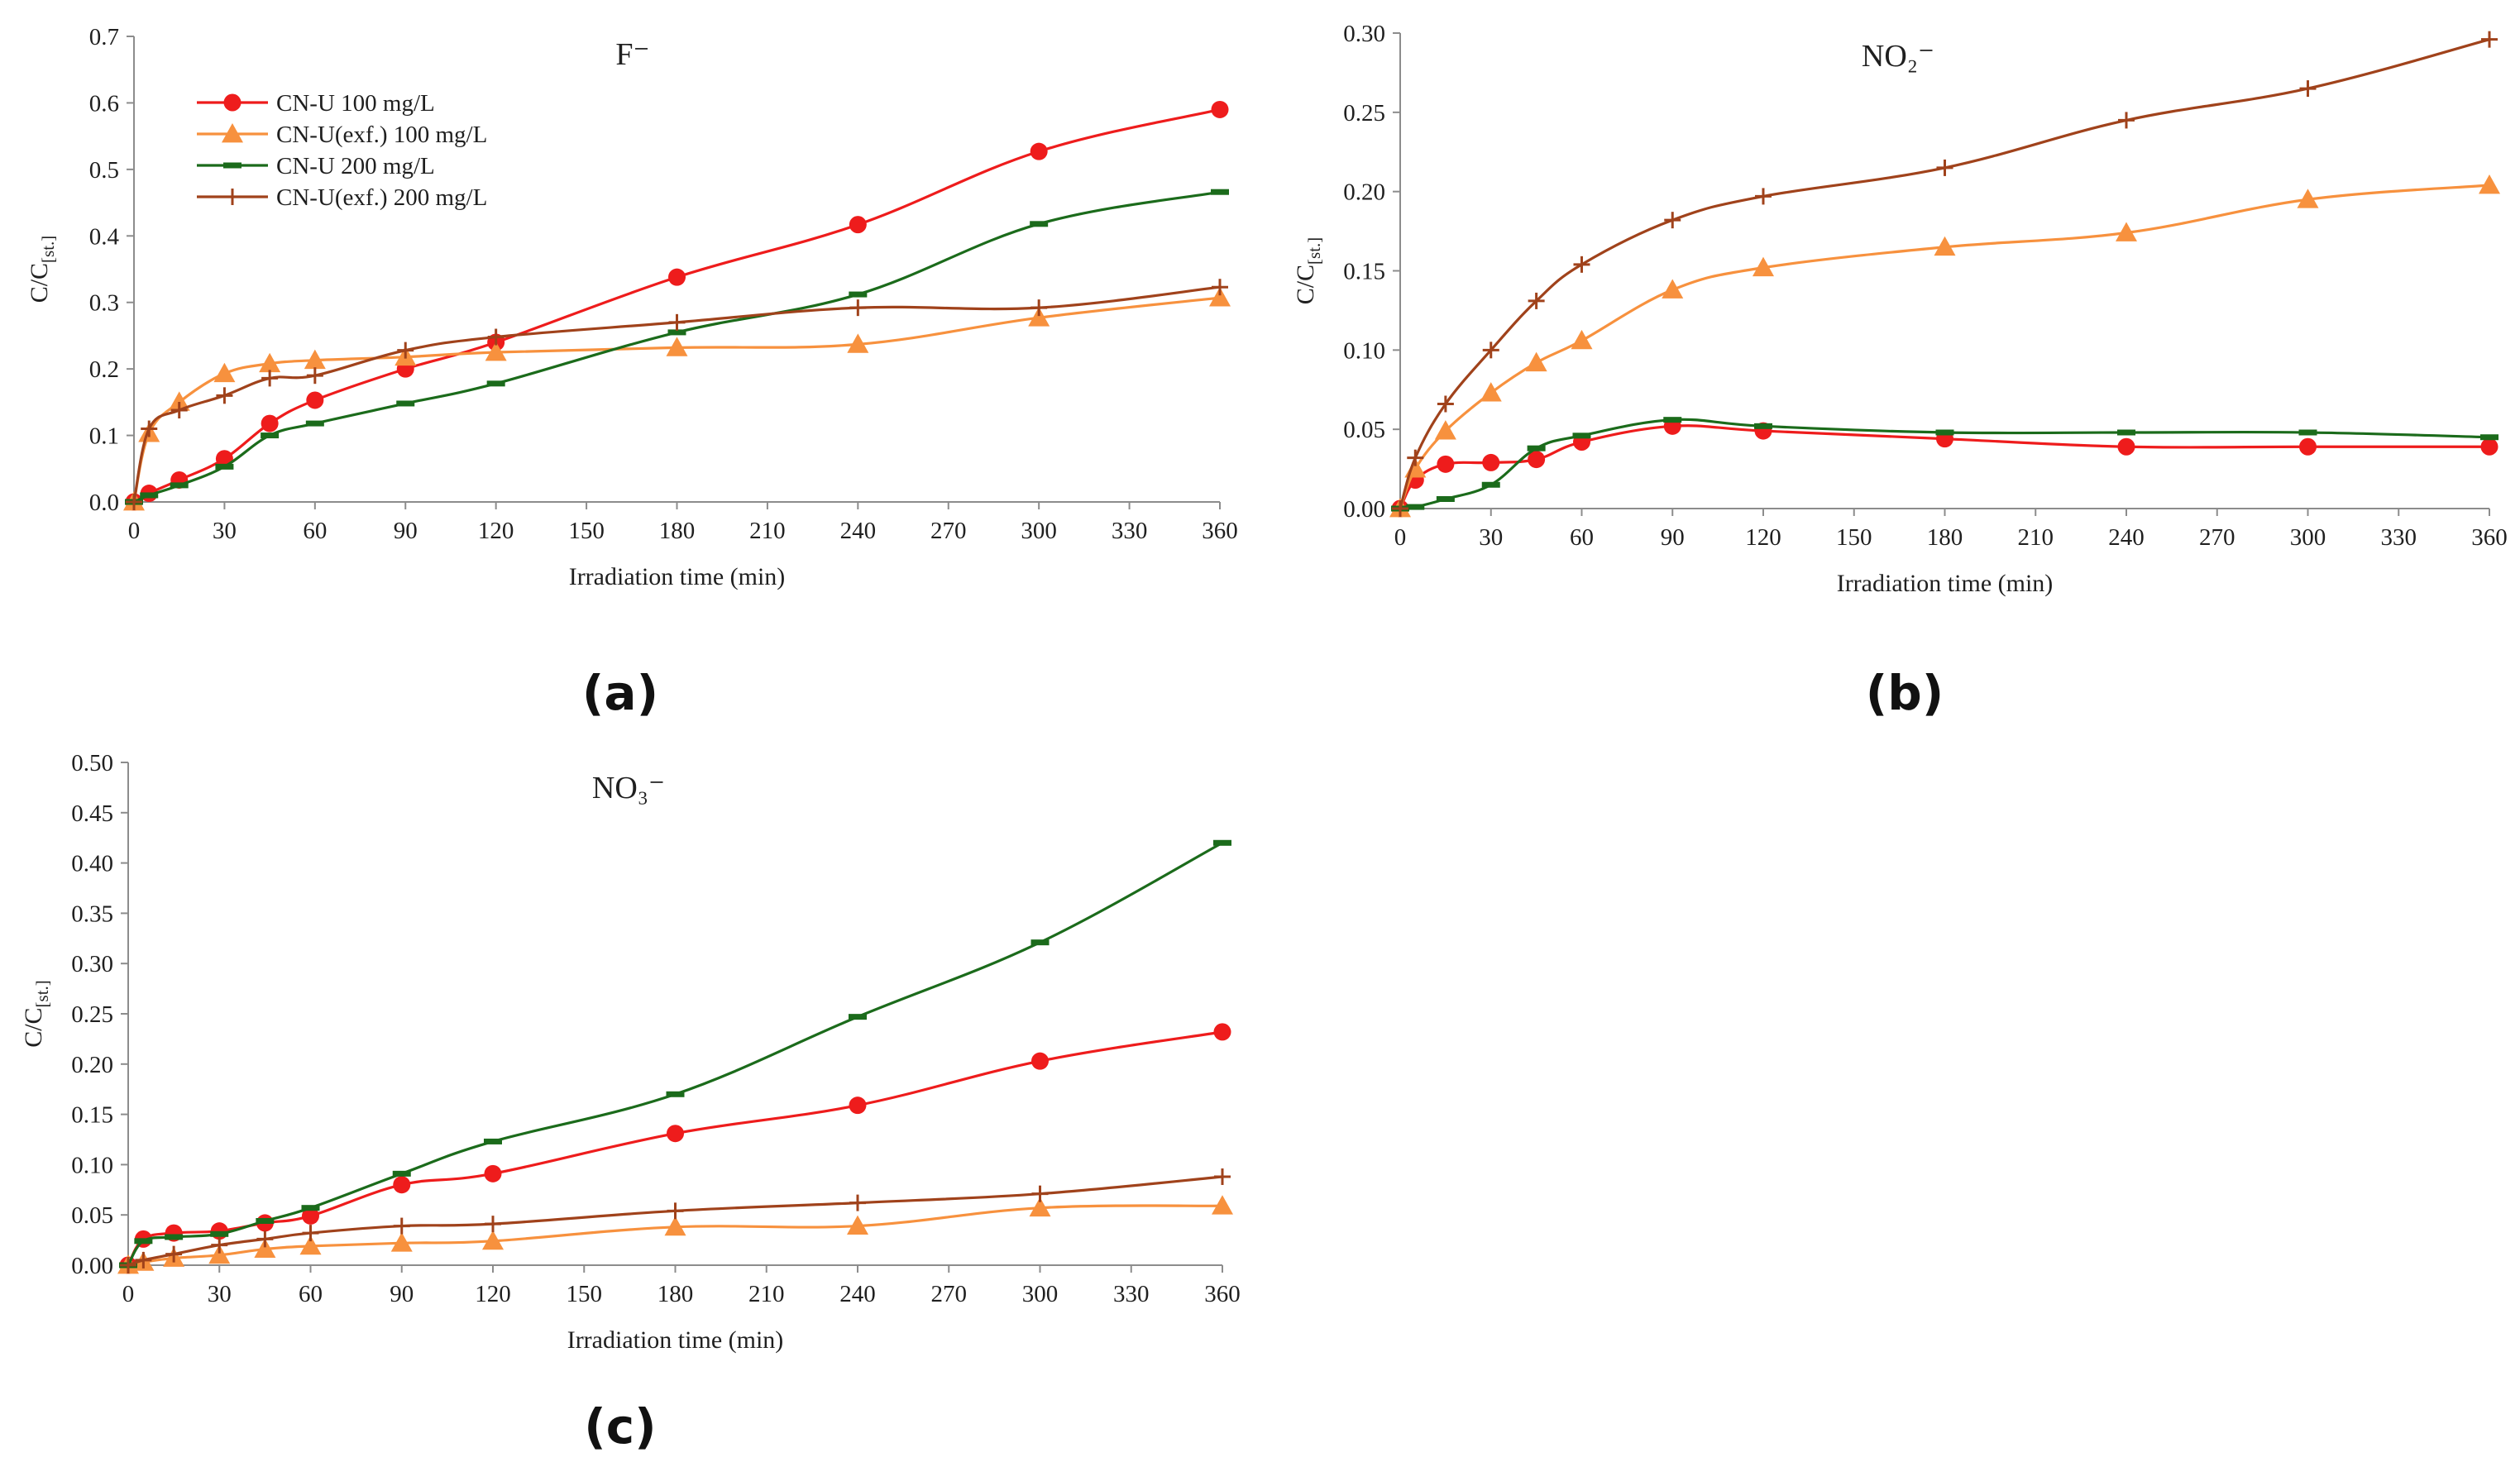 The width and height of the screenshot is (2520, 1462). Describe the element at coordinates (1364, 113) in the screenshot. I see `y-tick-label: 0.25` at that location.